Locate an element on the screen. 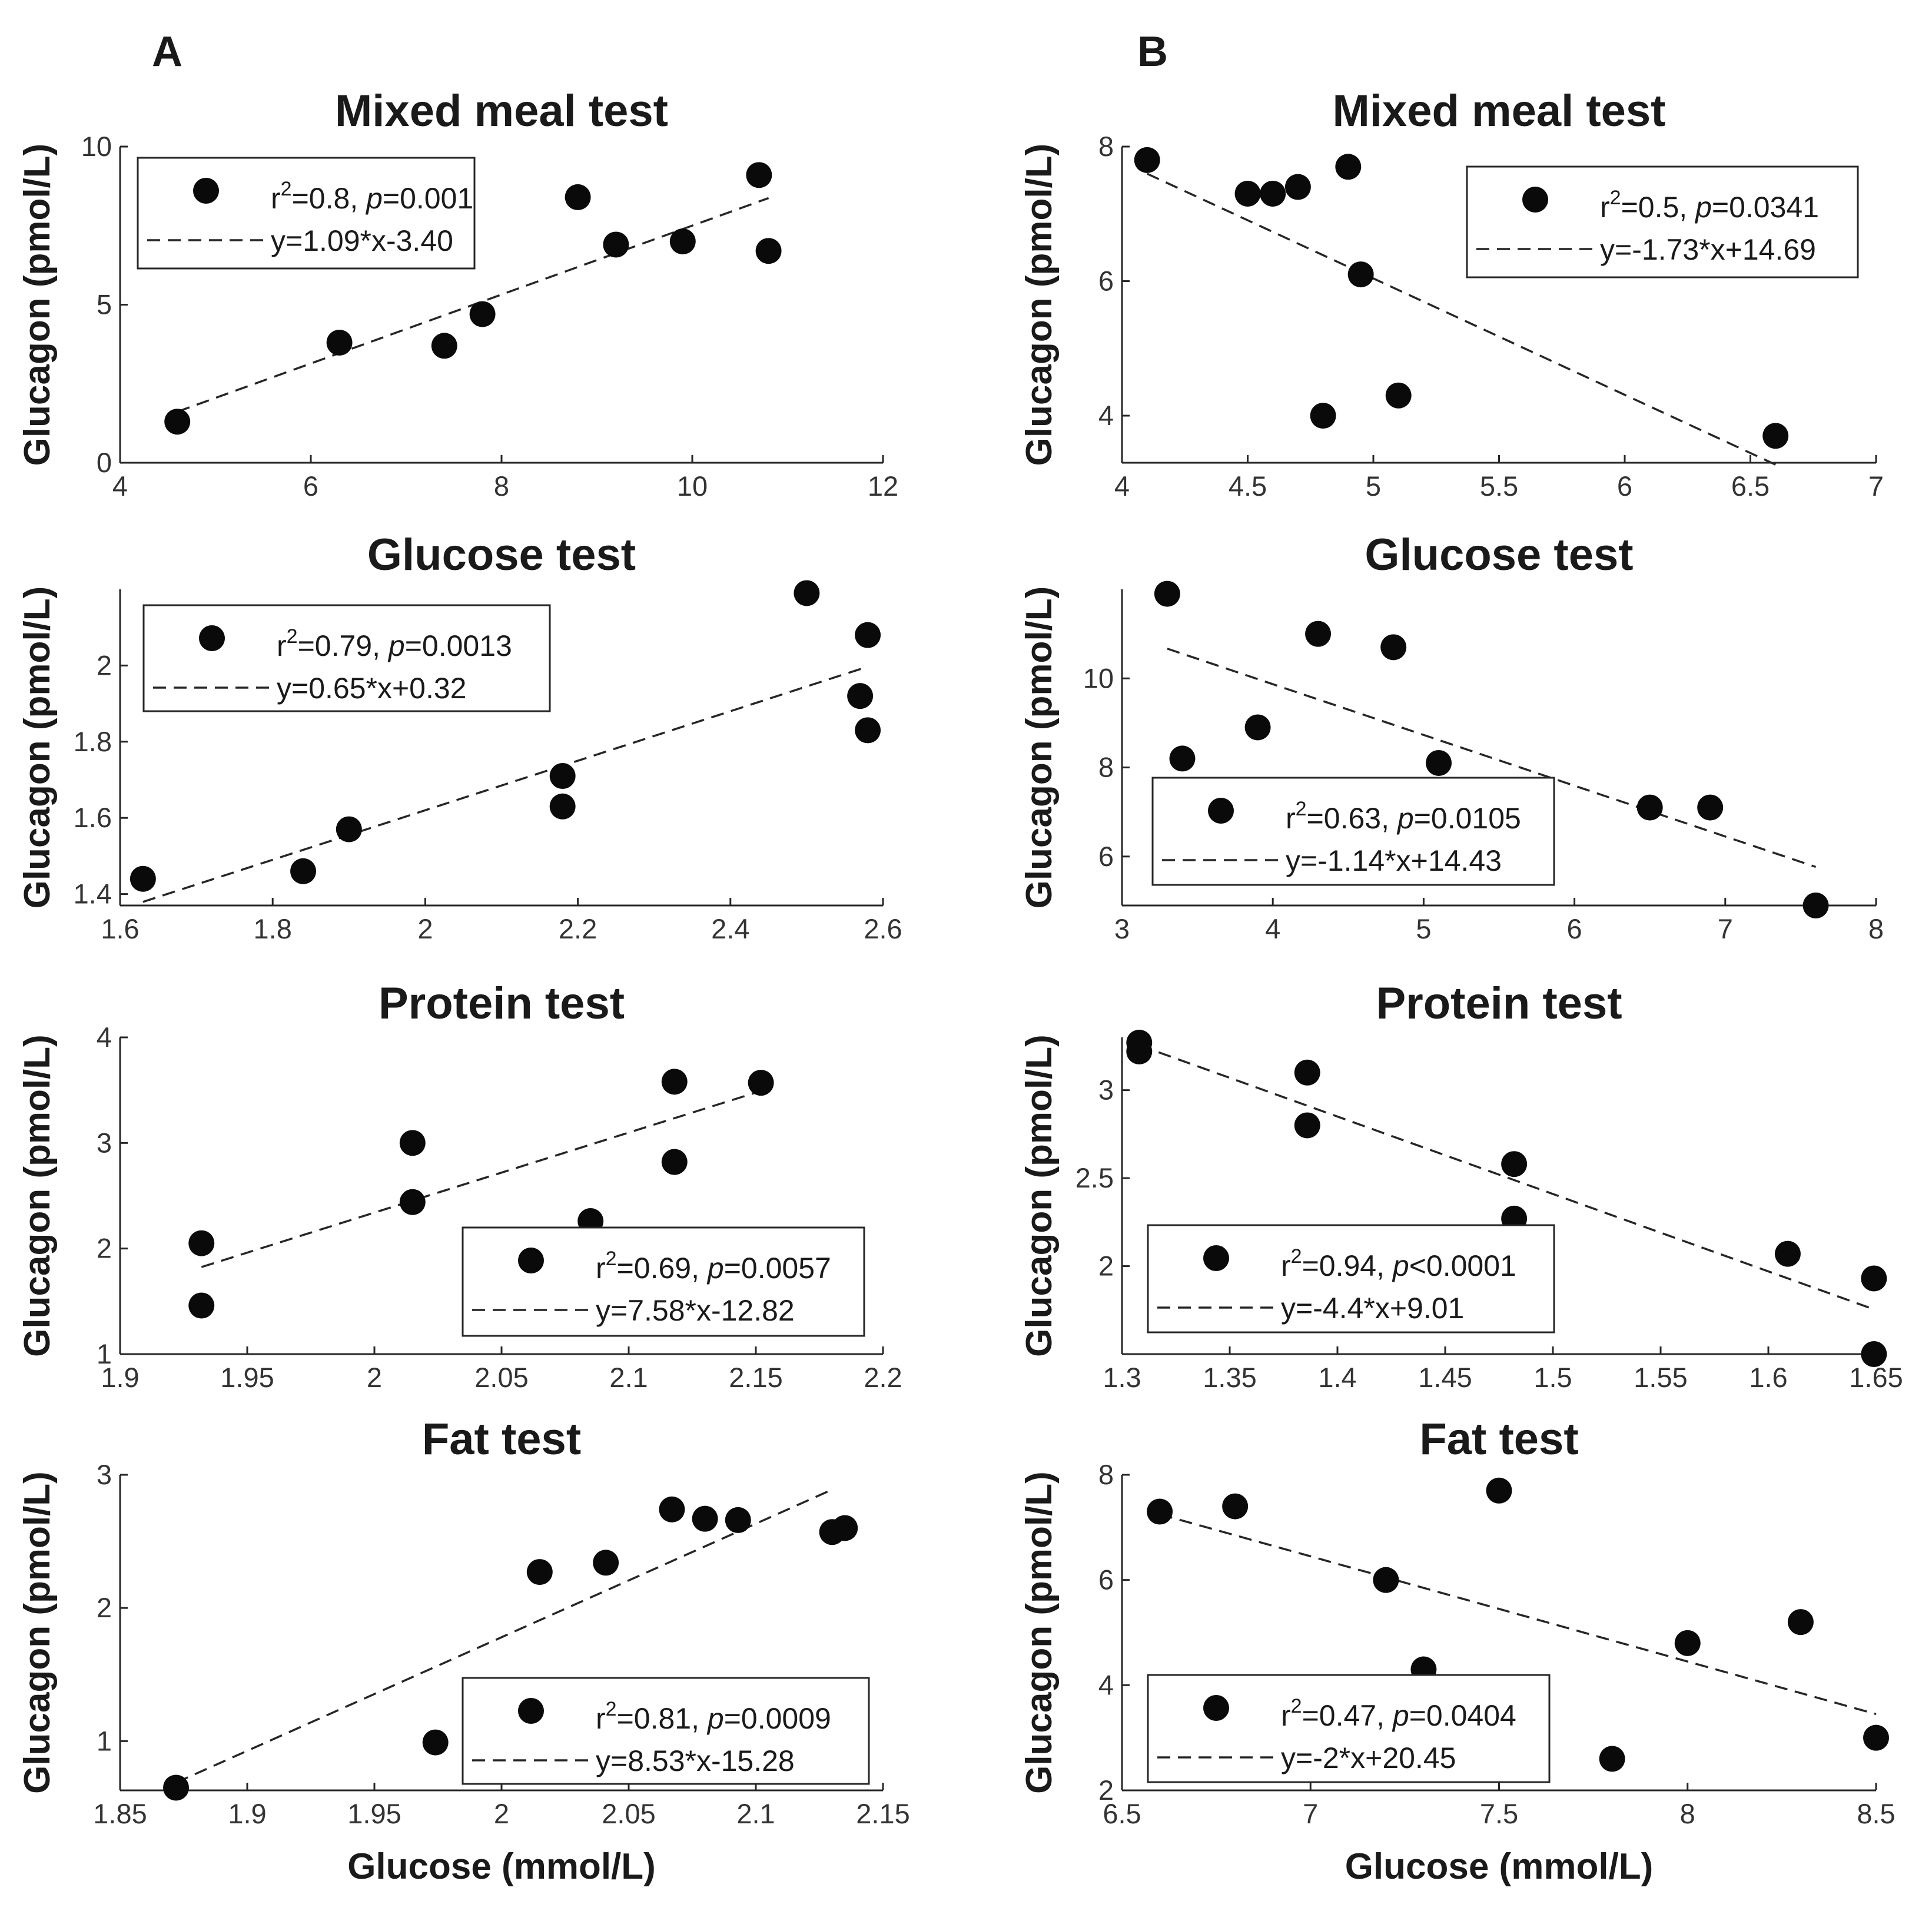  legend: r2=0.5, p=0.0341 y=-1.73*x+14.69 is located at coordinates (1662, 221).